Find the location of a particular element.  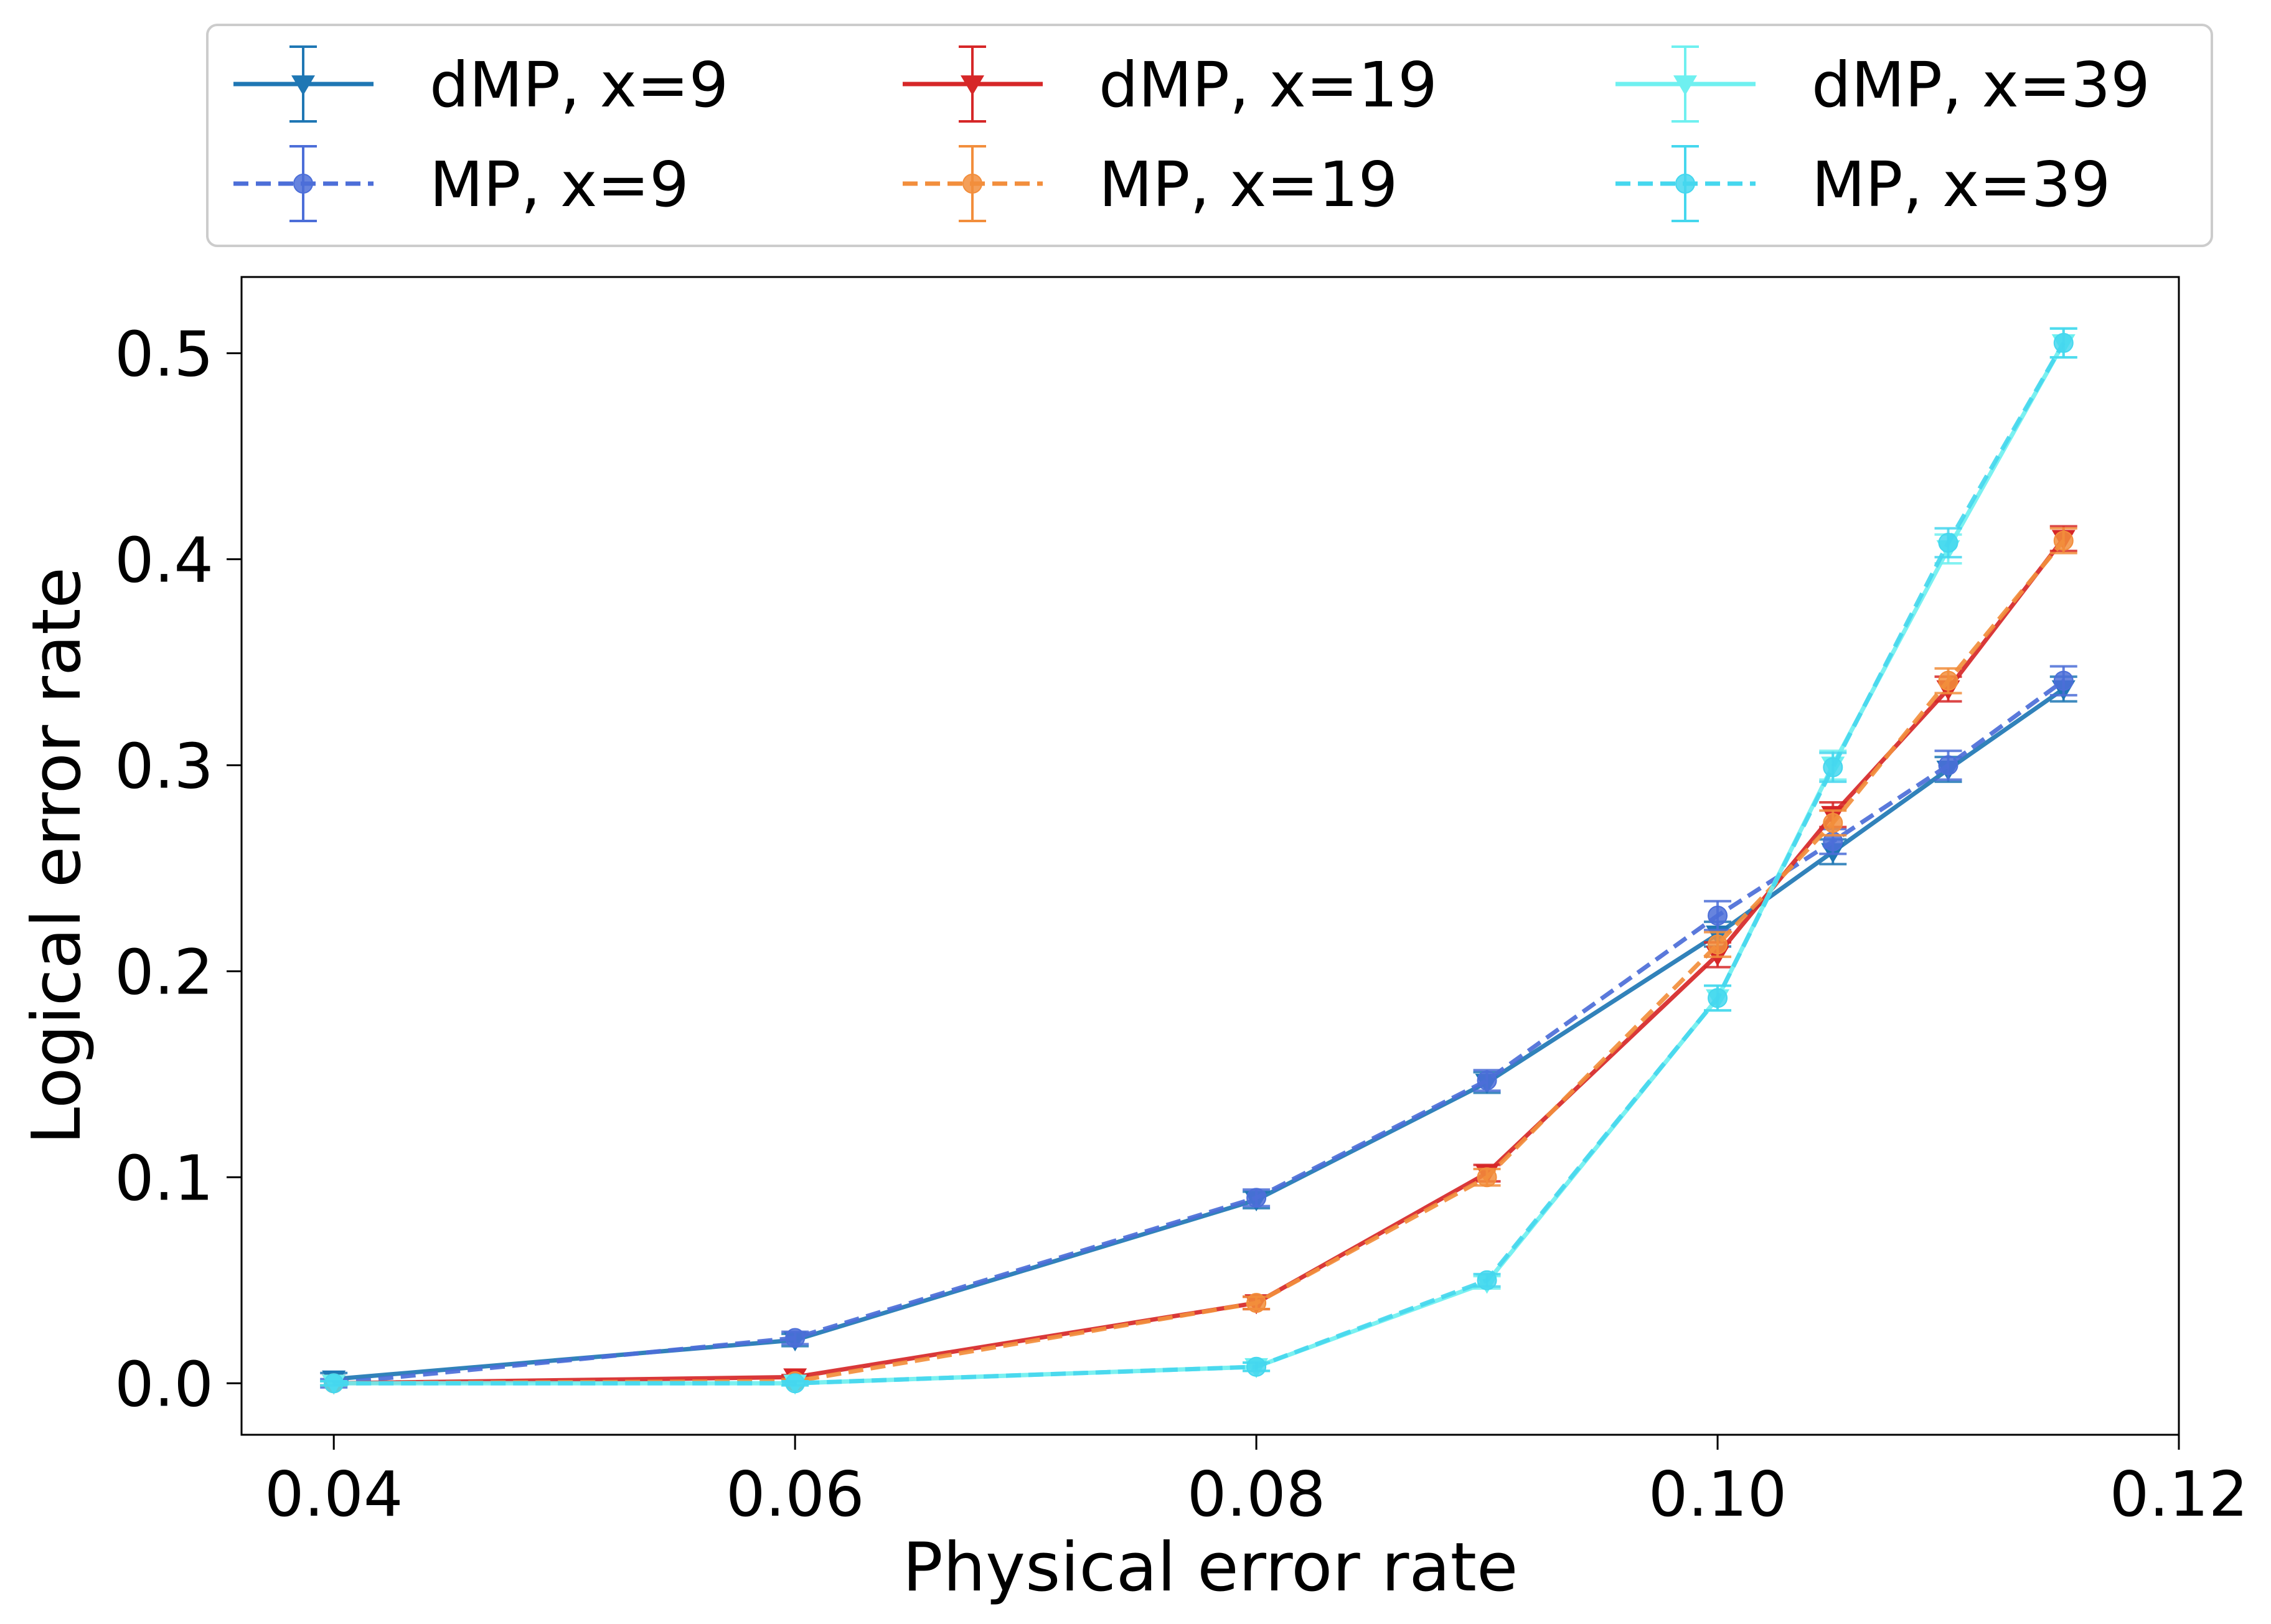

x-tick-label: 0.10 is located at coordinates (1718, 1494).